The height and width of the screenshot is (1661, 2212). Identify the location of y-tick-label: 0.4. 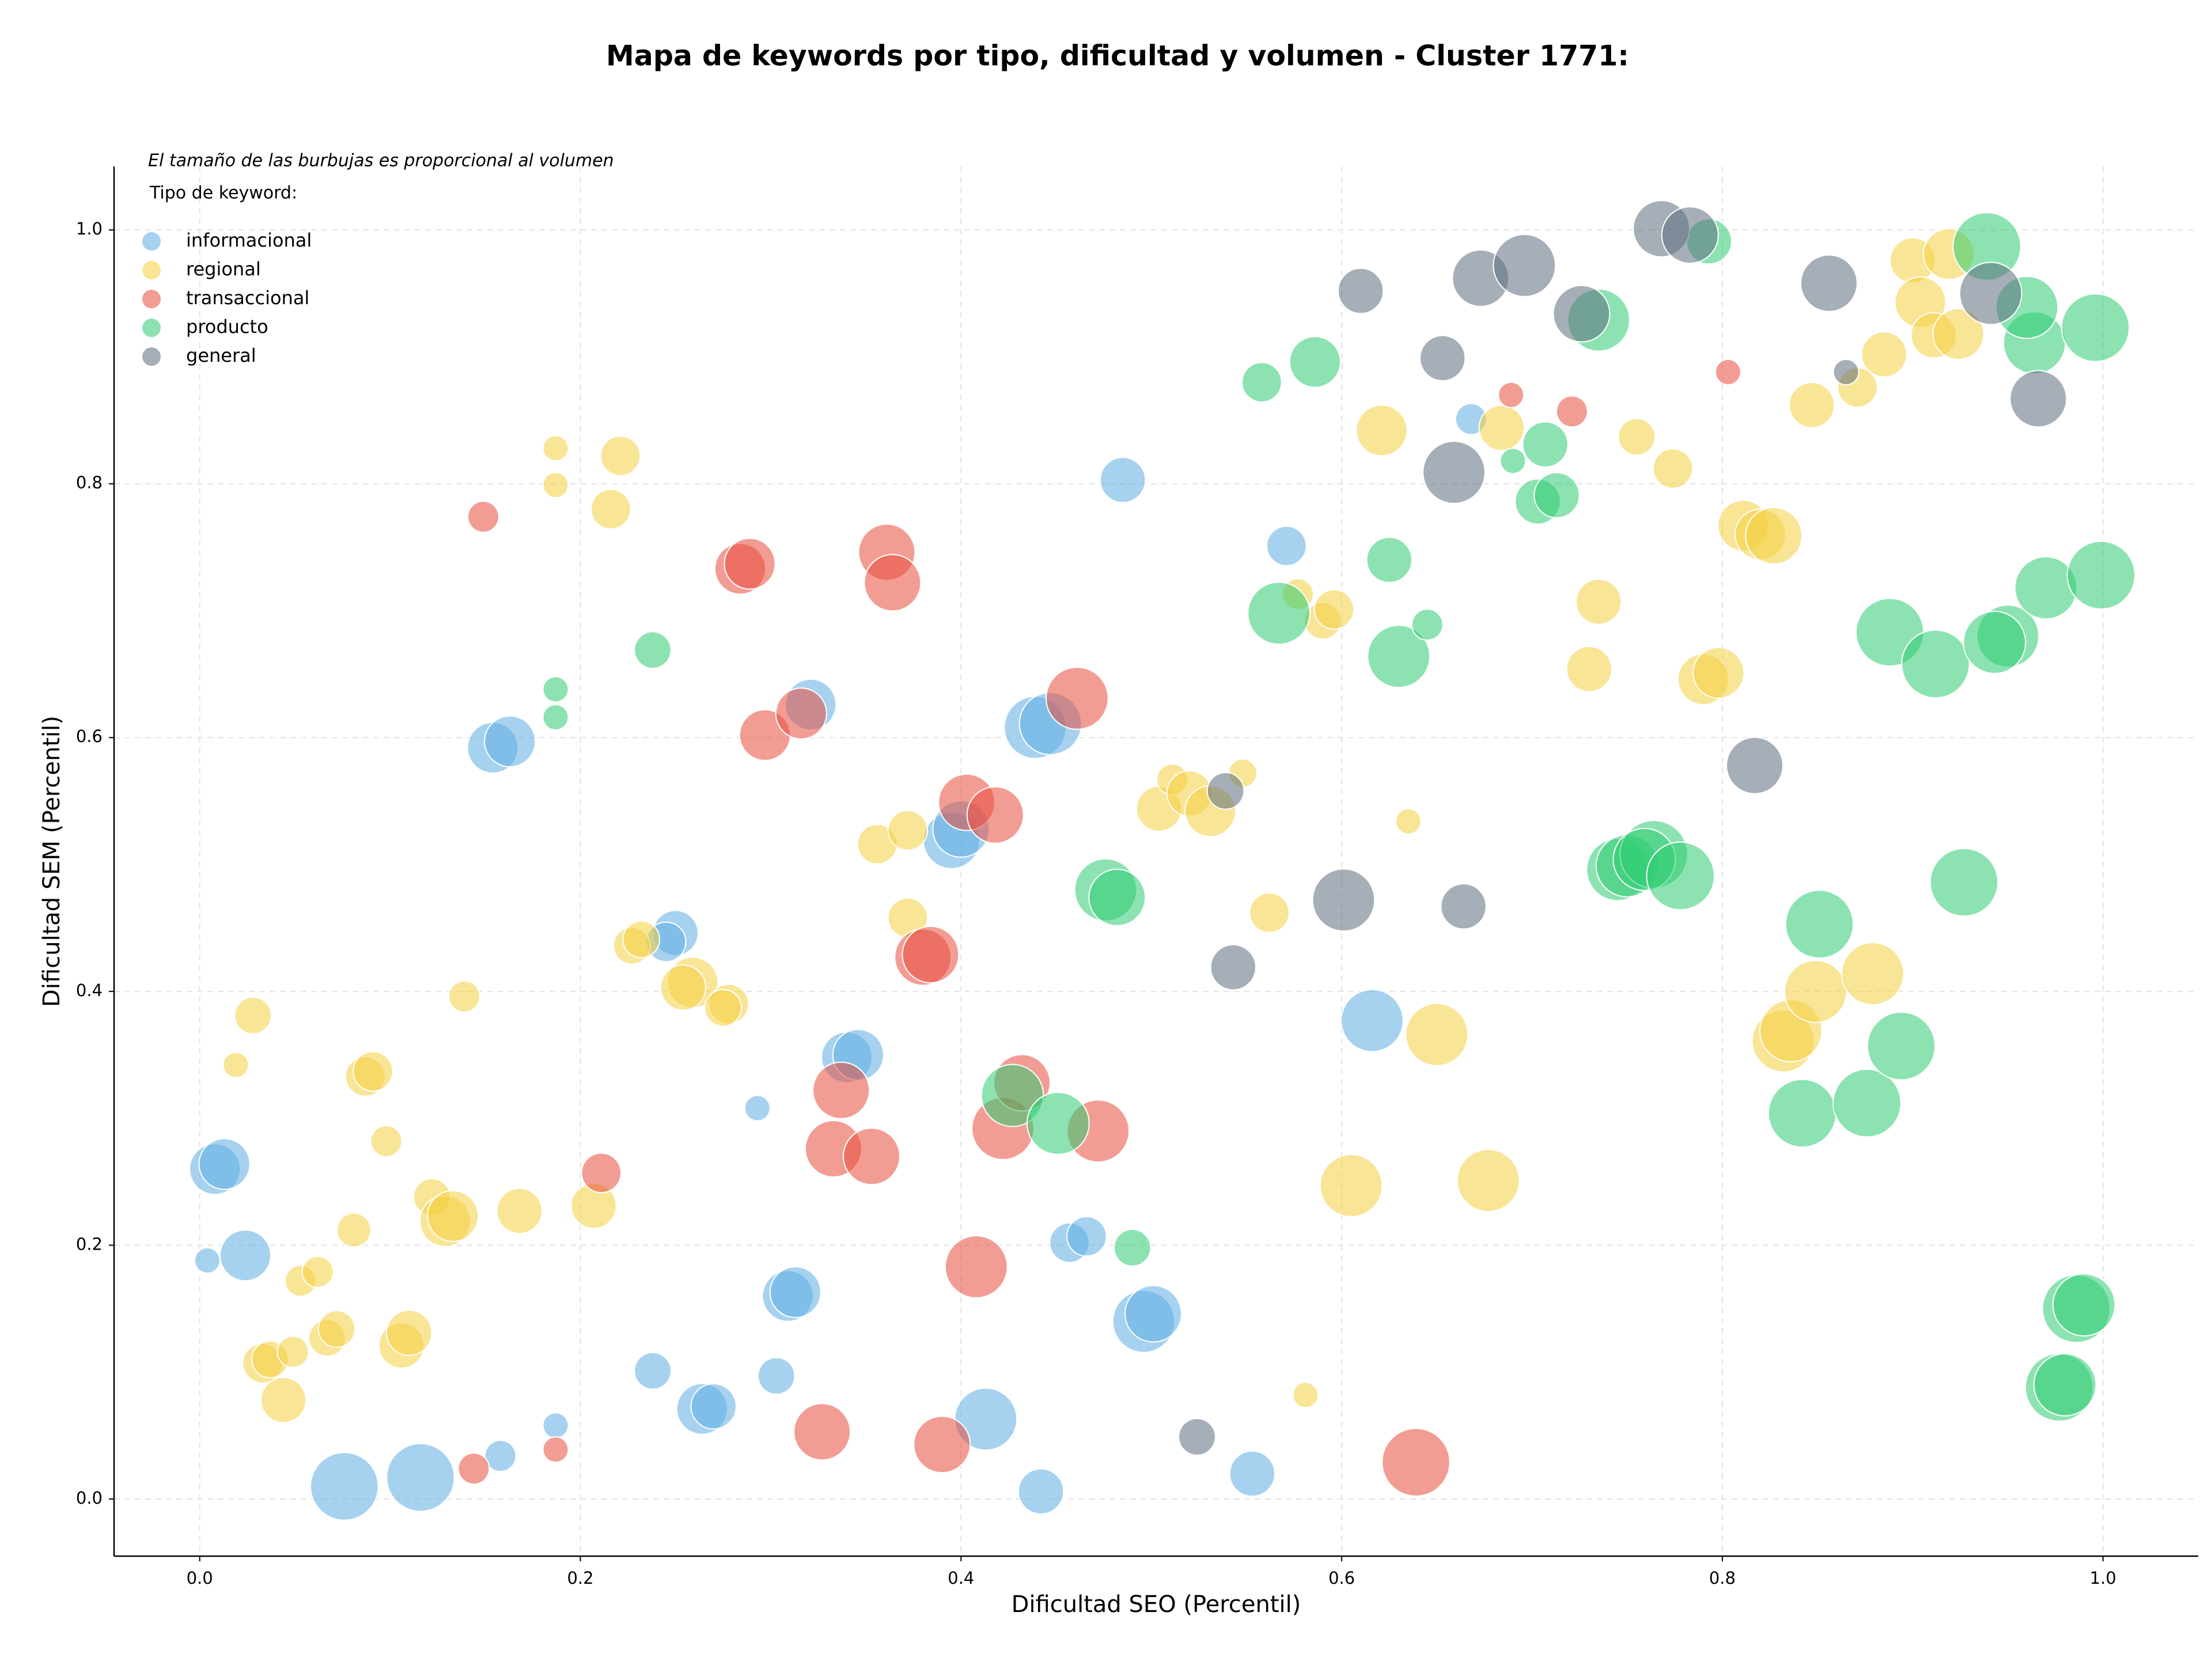
(89, 990).